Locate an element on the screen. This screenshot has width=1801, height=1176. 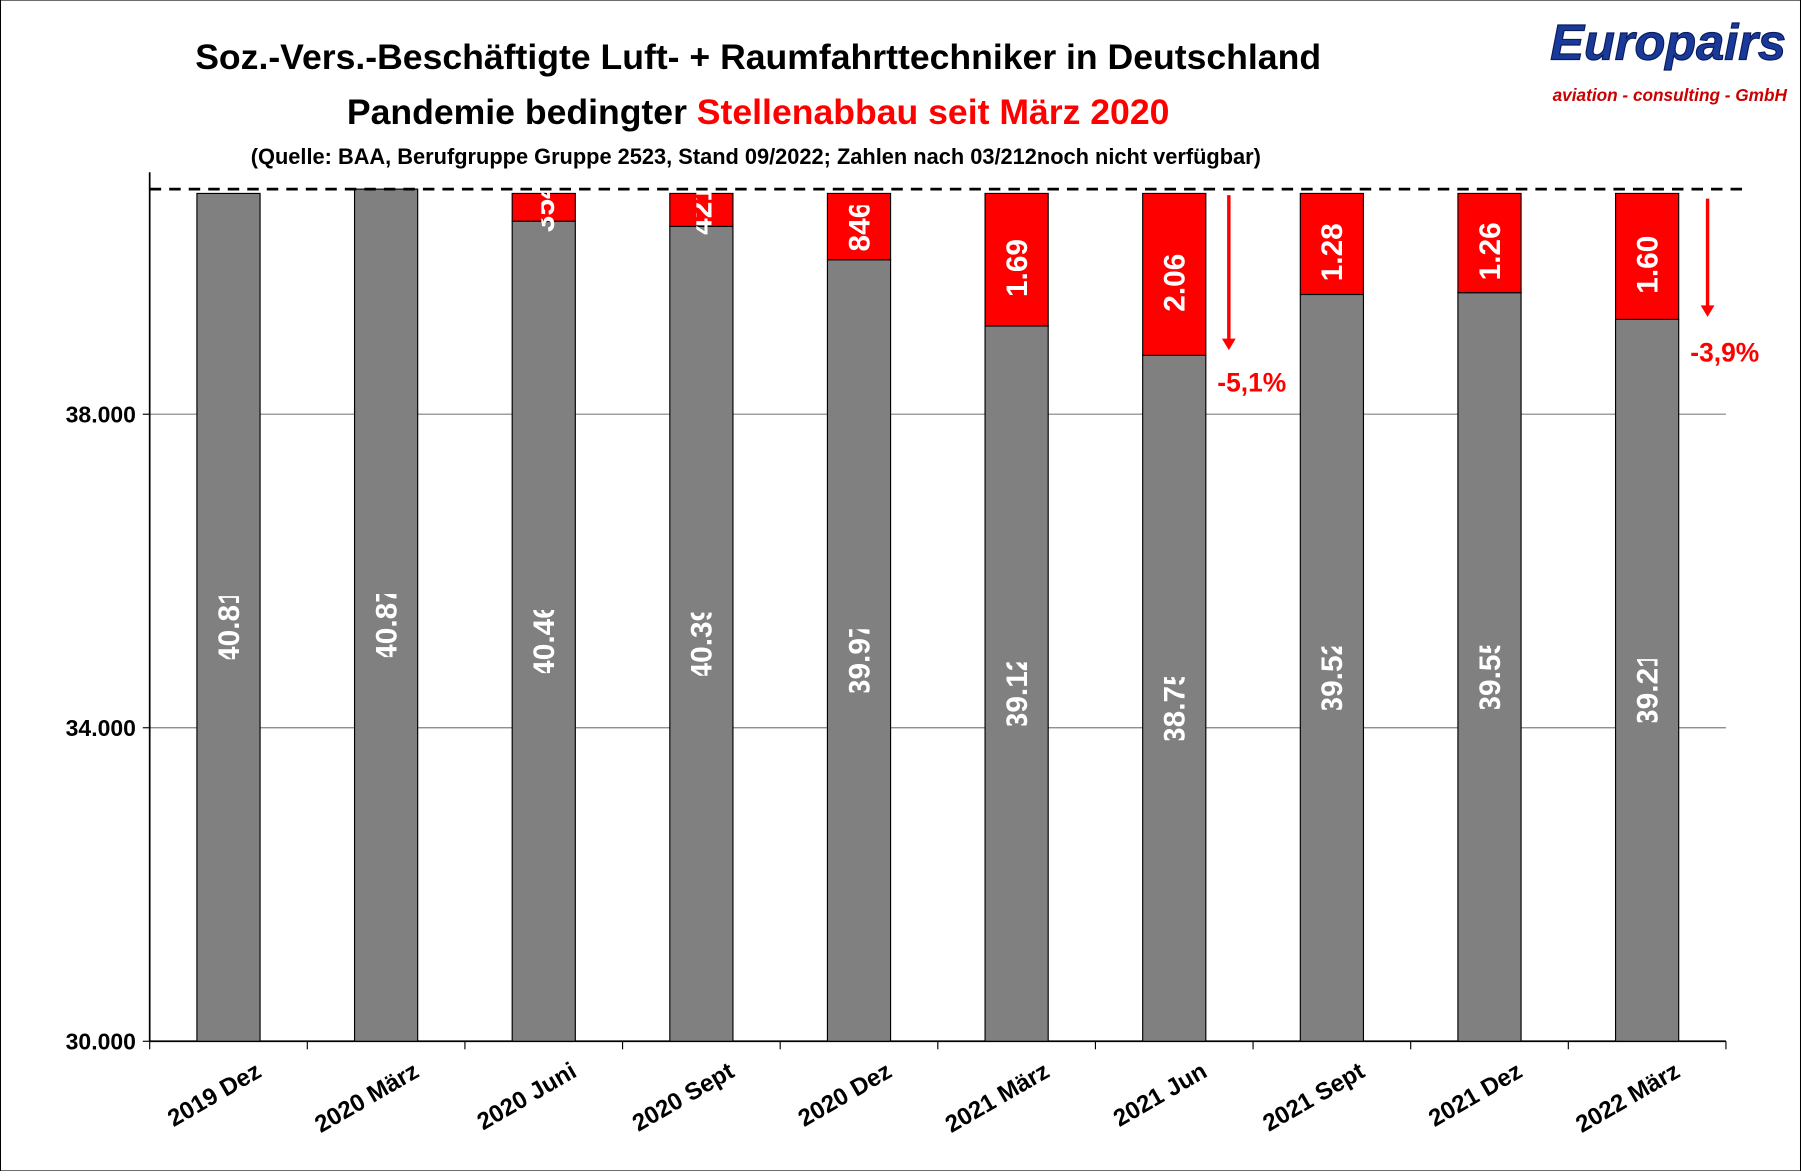
value-label: 846 is located at coordinates (859, 227).